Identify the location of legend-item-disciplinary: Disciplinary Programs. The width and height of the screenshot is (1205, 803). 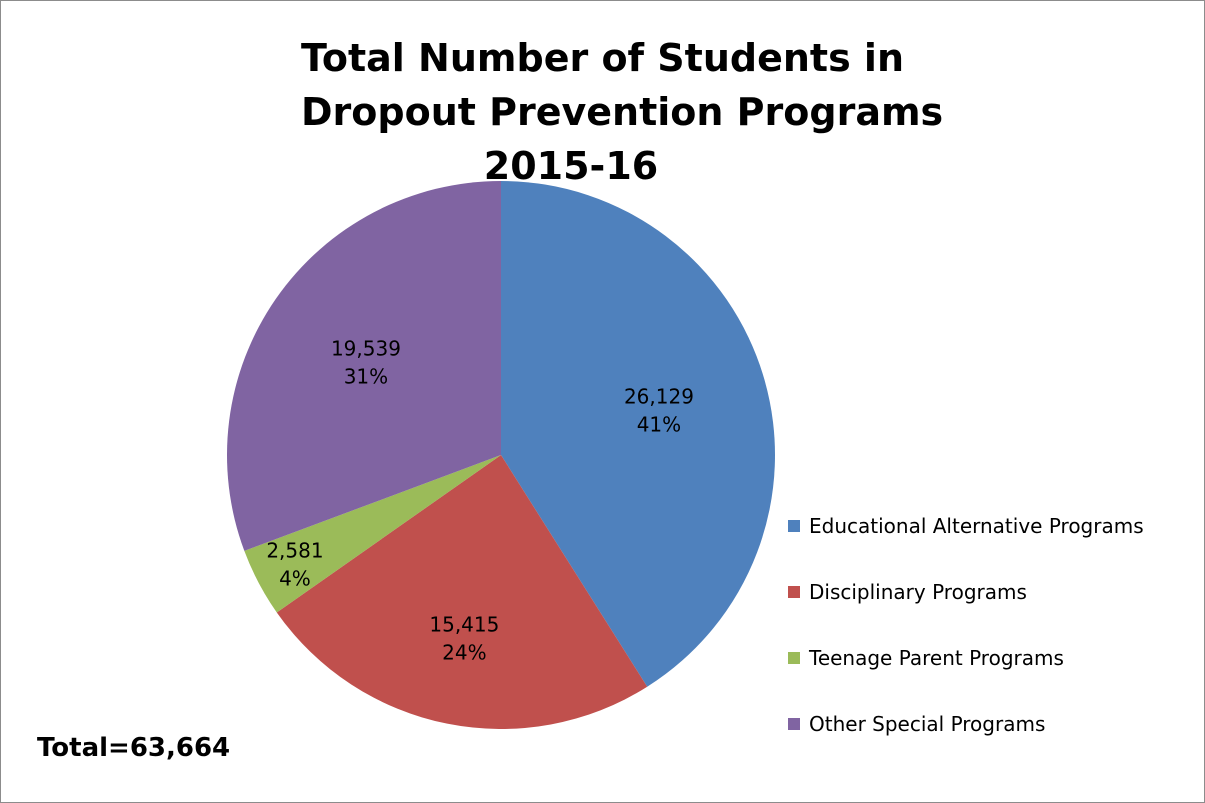
(907, 592).